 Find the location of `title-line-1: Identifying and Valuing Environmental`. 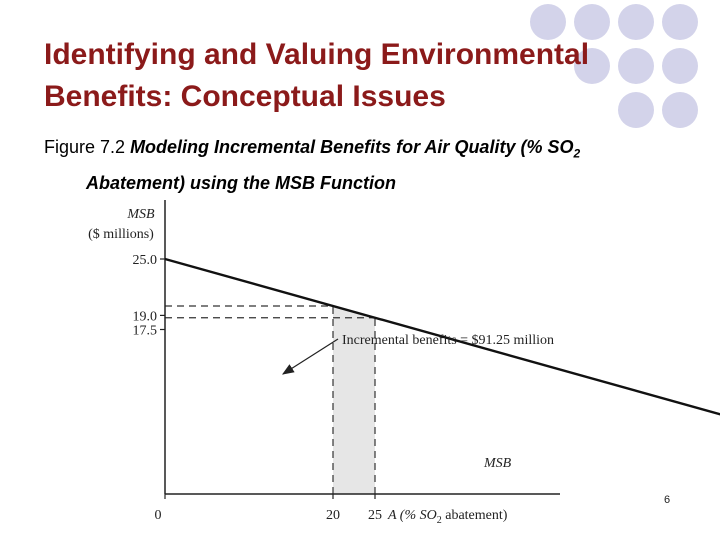

title-line-1: Identifying and Valuing Environmental is located at coordinates (317, 54).